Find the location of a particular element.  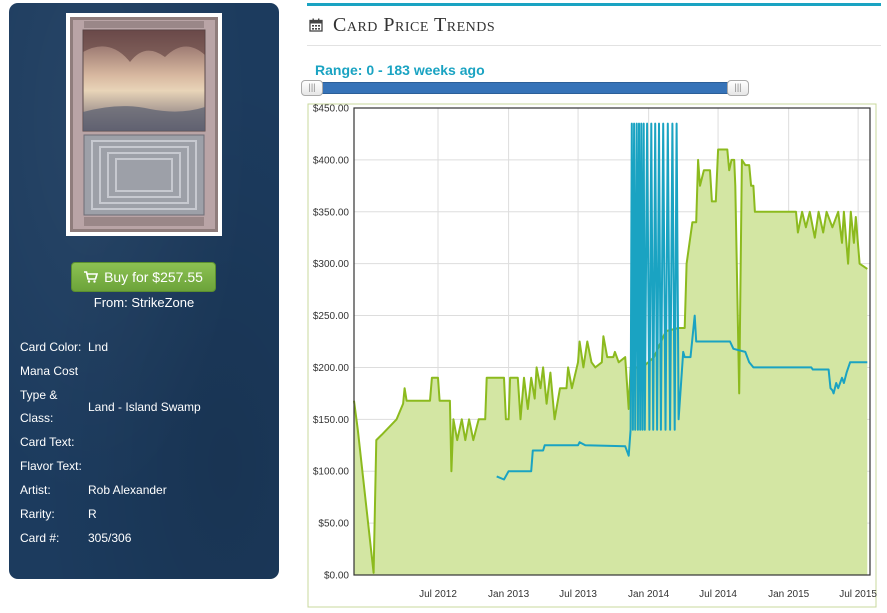

x-tick-label: Jul 2013 is located at coordinates (578, 594).